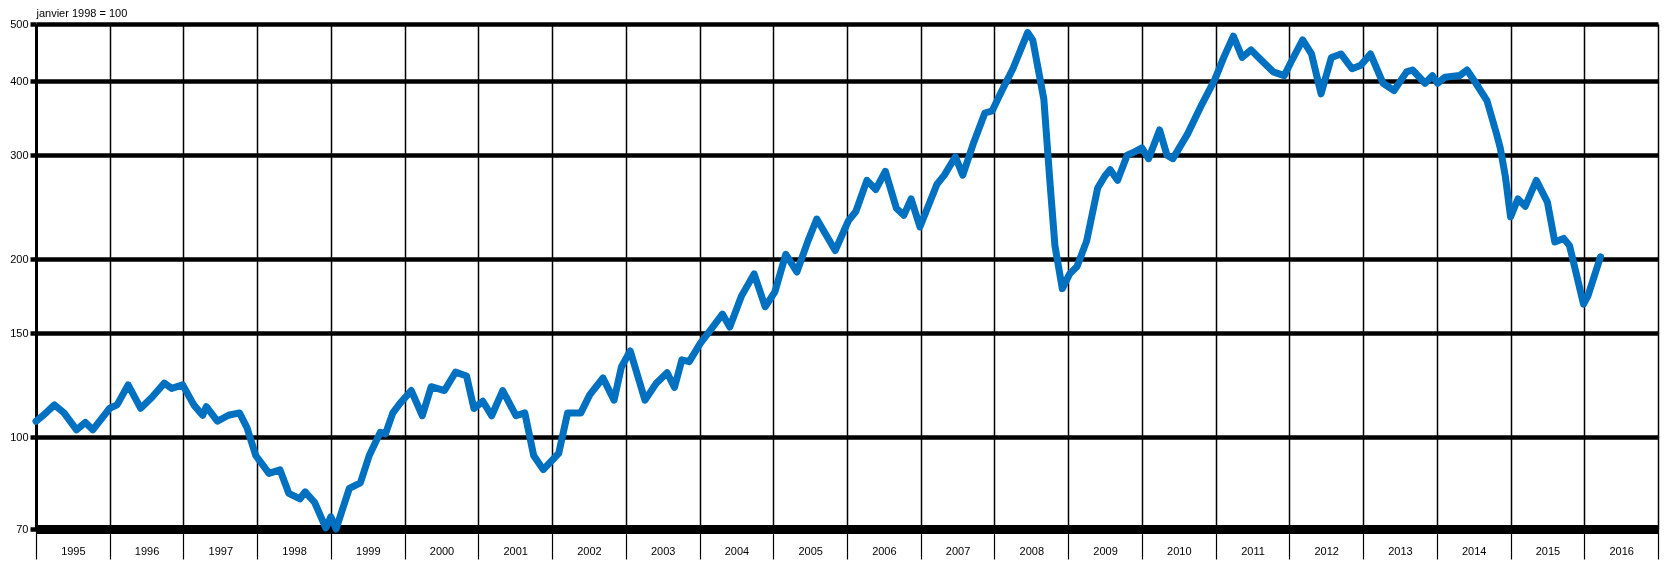 The width and height of the screenshot is (1669, 574). Describe the element at coordinates (294, 550) in the screenshot. I see `x-tick-label: 1998` at that location.